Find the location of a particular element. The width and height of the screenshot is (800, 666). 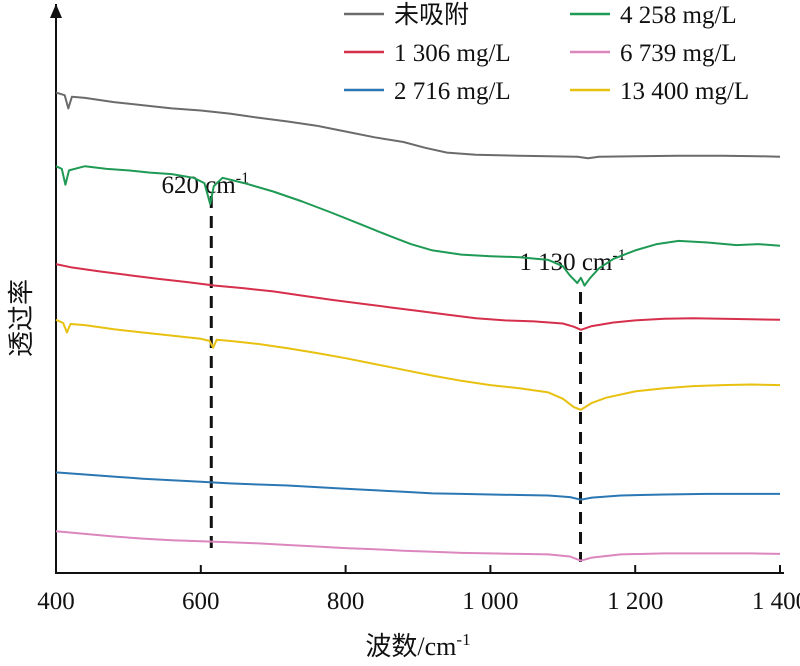

legend-label: 13 400 mg/L is located at coordinates (684, 91).